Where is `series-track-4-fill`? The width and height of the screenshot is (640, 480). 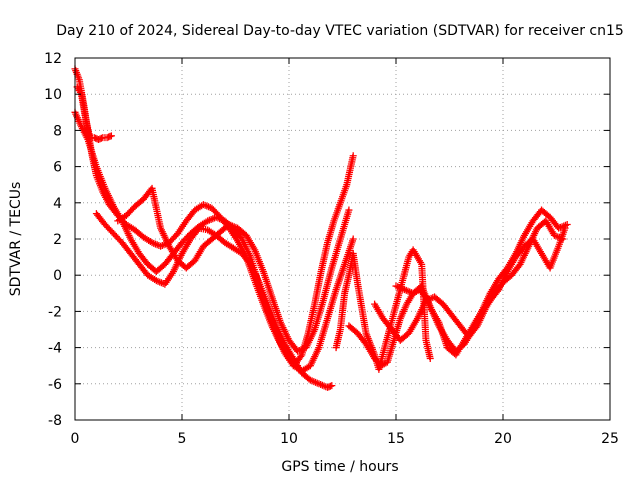
series-track-4-fill is located at coordinates (234, 270).